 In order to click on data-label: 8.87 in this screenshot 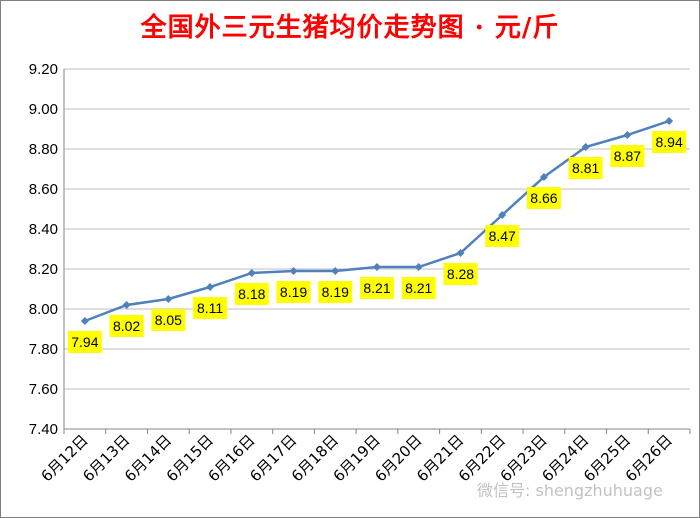, I will do `click(627, 156)`.